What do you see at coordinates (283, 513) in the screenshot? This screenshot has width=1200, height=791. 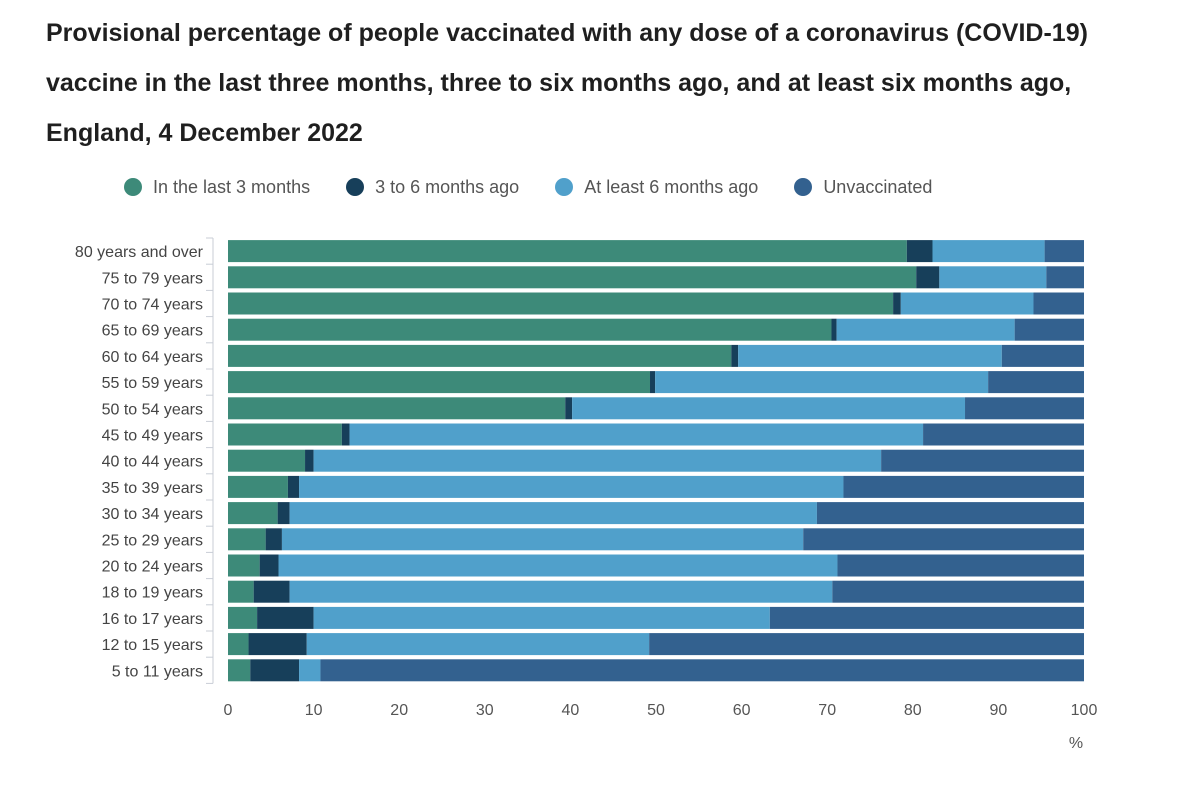 I see `bar-3-to-6-months-ago-30-to-34-years` at bounding box center [283, 513].